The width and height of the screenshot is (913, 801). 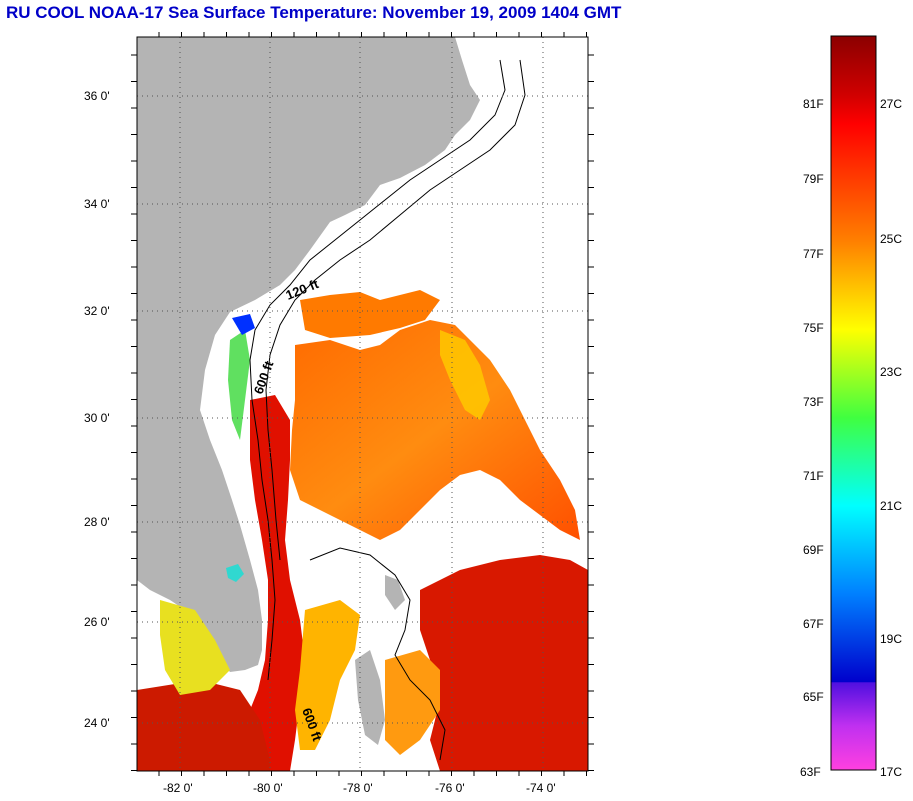 What do you see at coordinates (504, 663) in the screenshot?
I see `sst-red-southeast` at bounding box center [504, 663].